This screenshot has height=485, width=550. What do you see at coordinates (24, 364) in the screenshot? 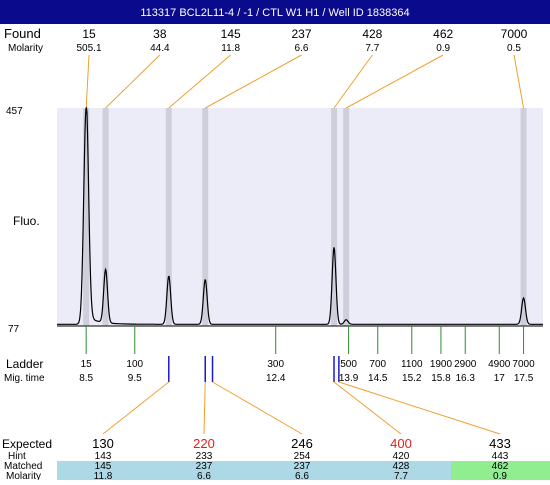
I see `ladder-label: Ladder` at bounding box center [24, 364].